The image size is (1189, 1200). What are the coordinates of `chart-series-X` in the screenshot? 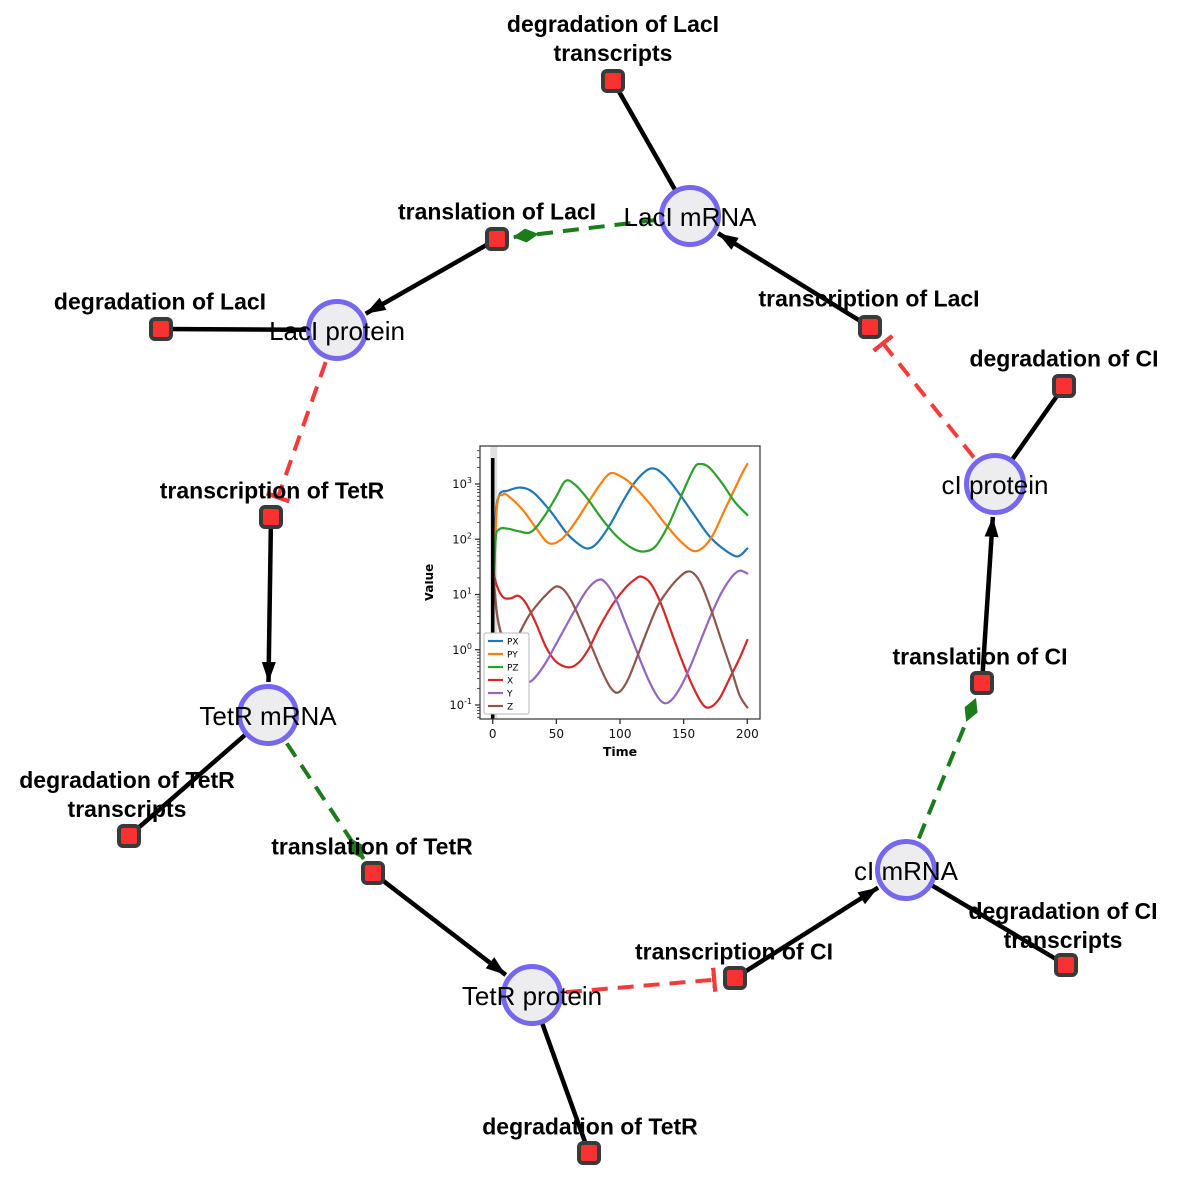 It's located at (620, 638).